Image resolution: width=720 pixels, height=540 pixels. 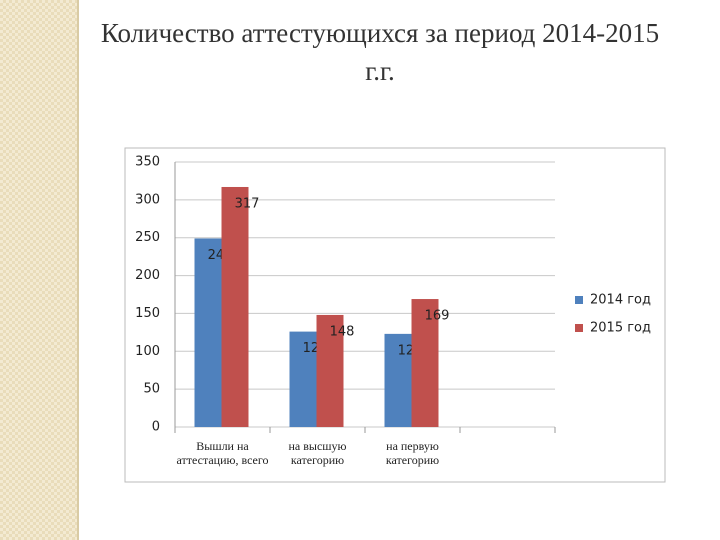 What do you see at coordinates (147, 162) in the screenshot?
I see `y-tick-label: 350` at bounding box center [147, 162].